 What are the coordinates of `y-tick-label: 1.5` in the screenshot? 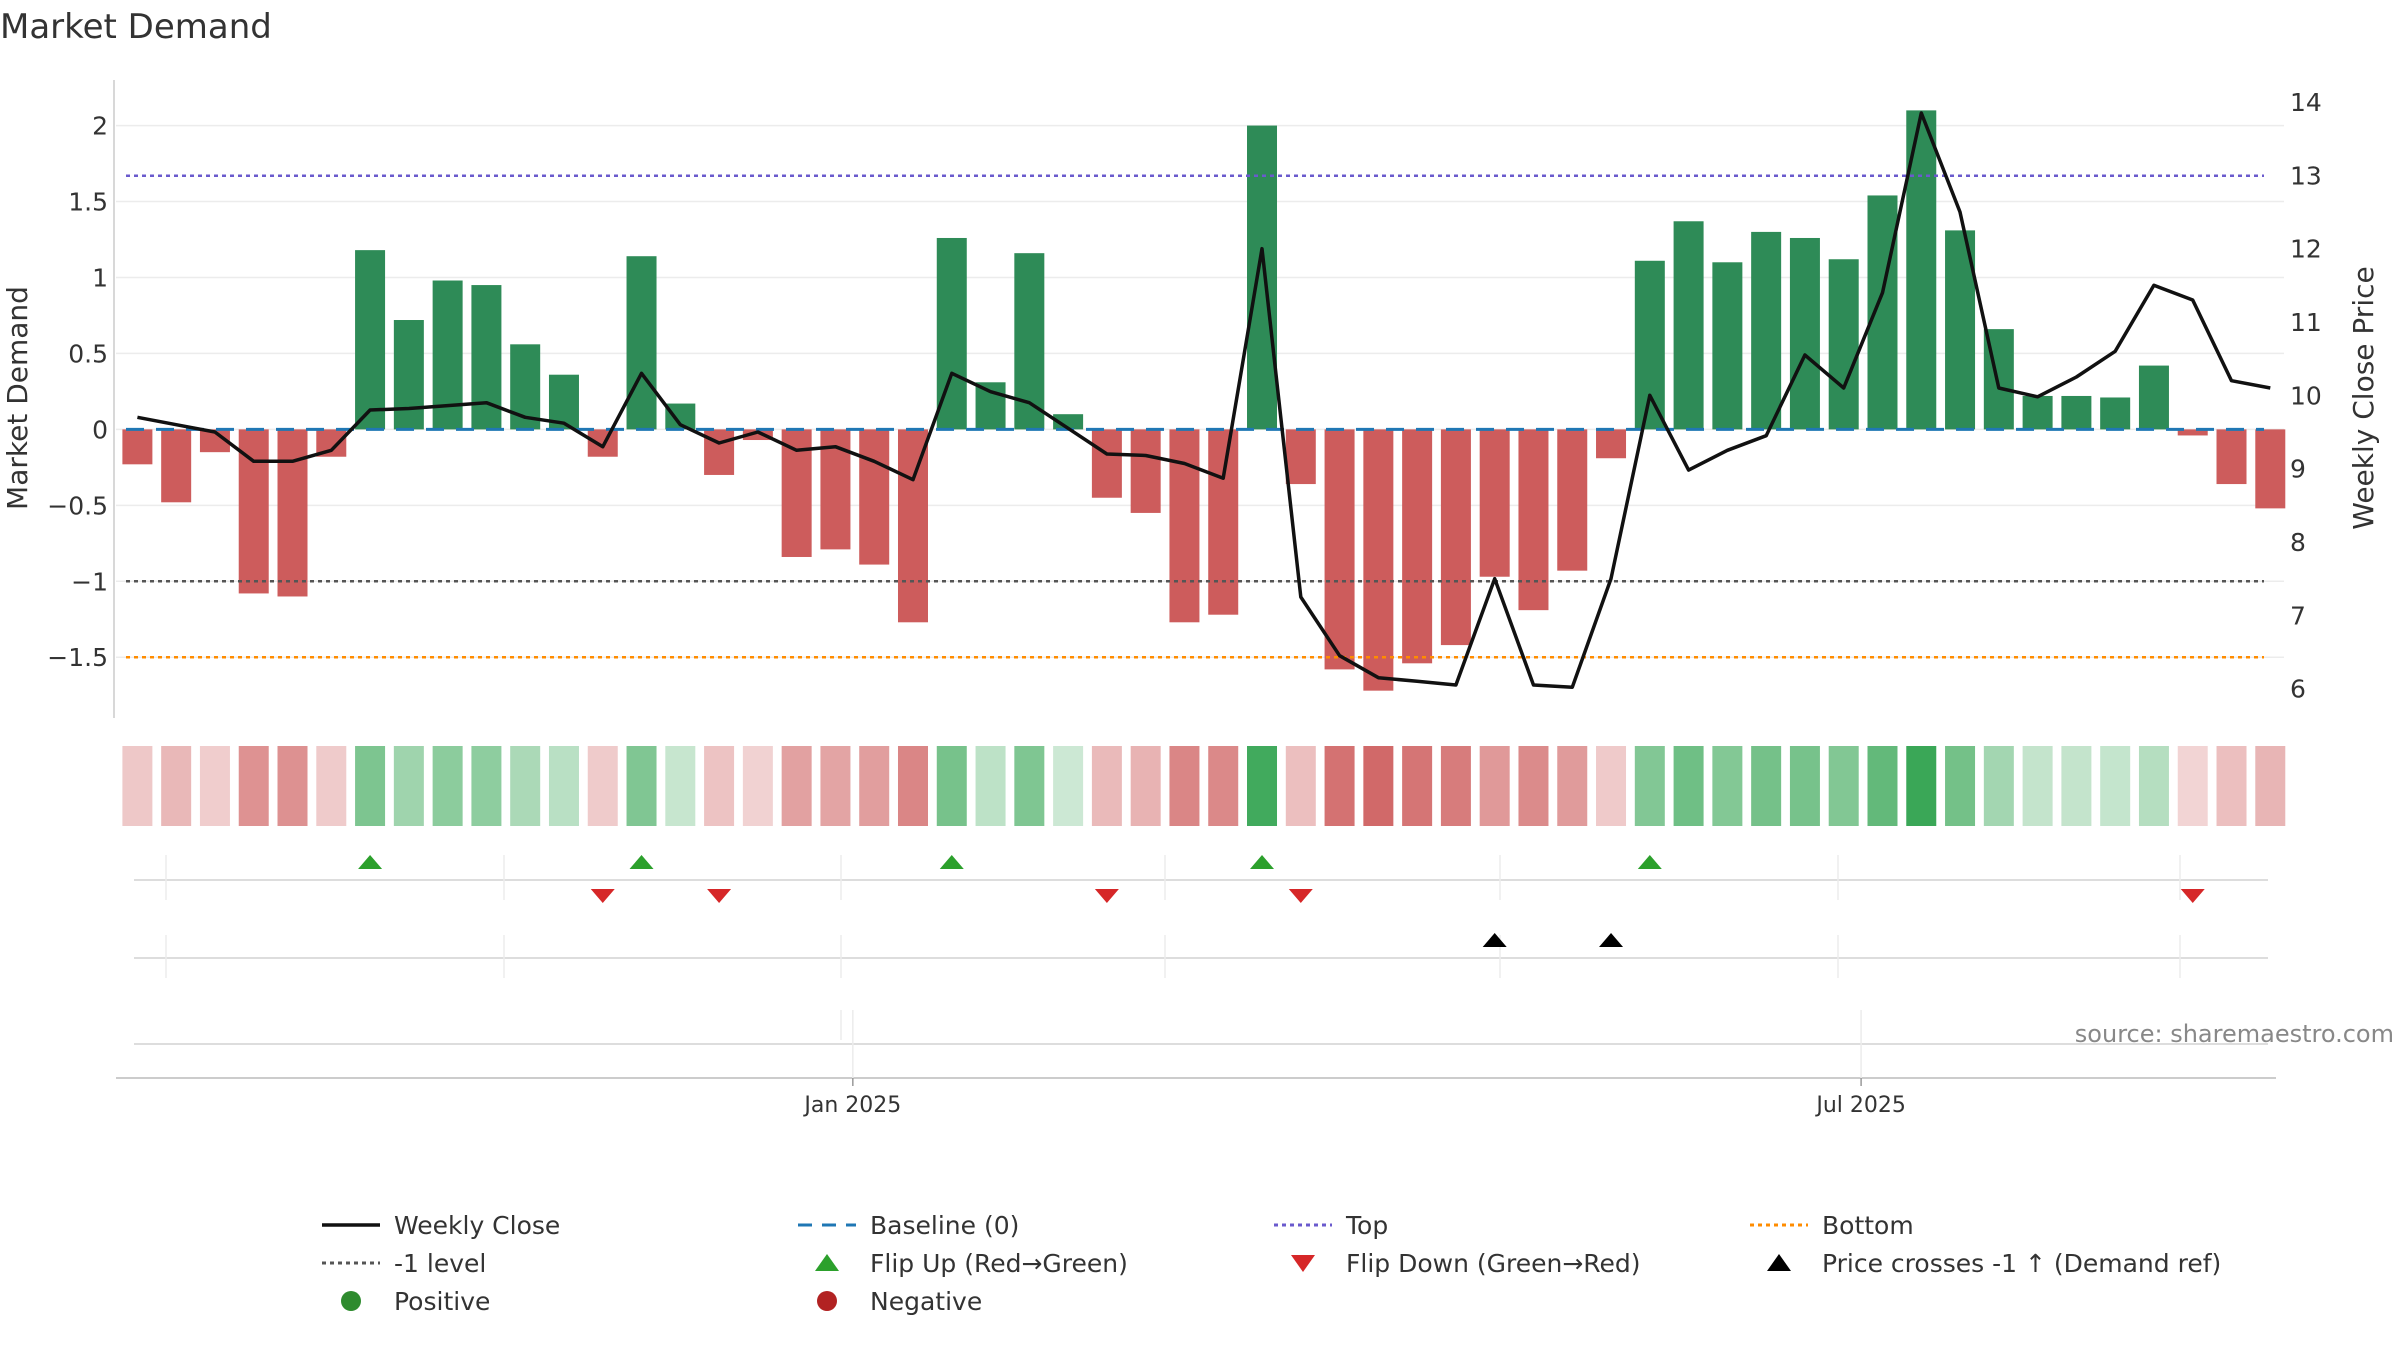 It's located at (88, 202).